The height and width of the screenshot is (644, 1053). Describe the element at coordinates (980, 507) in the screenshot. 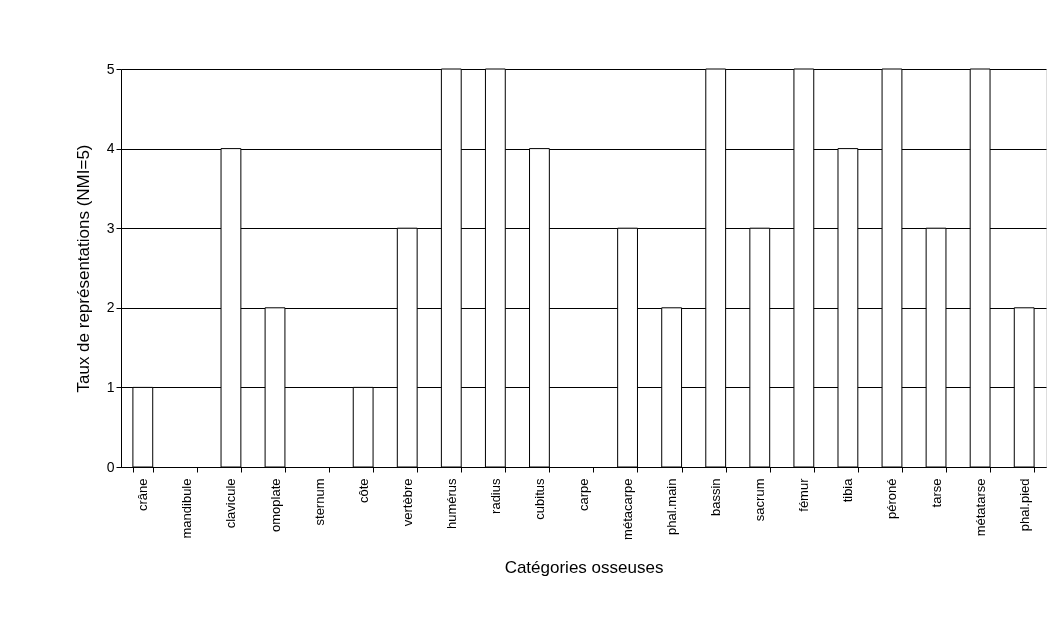

I see `x-tick-label: métatarse` at that location.